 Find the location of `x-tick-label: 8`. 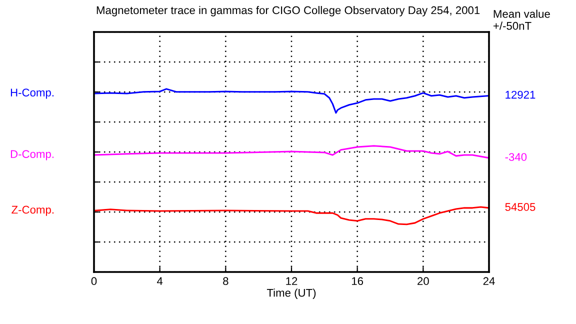

x-tick-label: 8 is located at coordinates (225, 281).